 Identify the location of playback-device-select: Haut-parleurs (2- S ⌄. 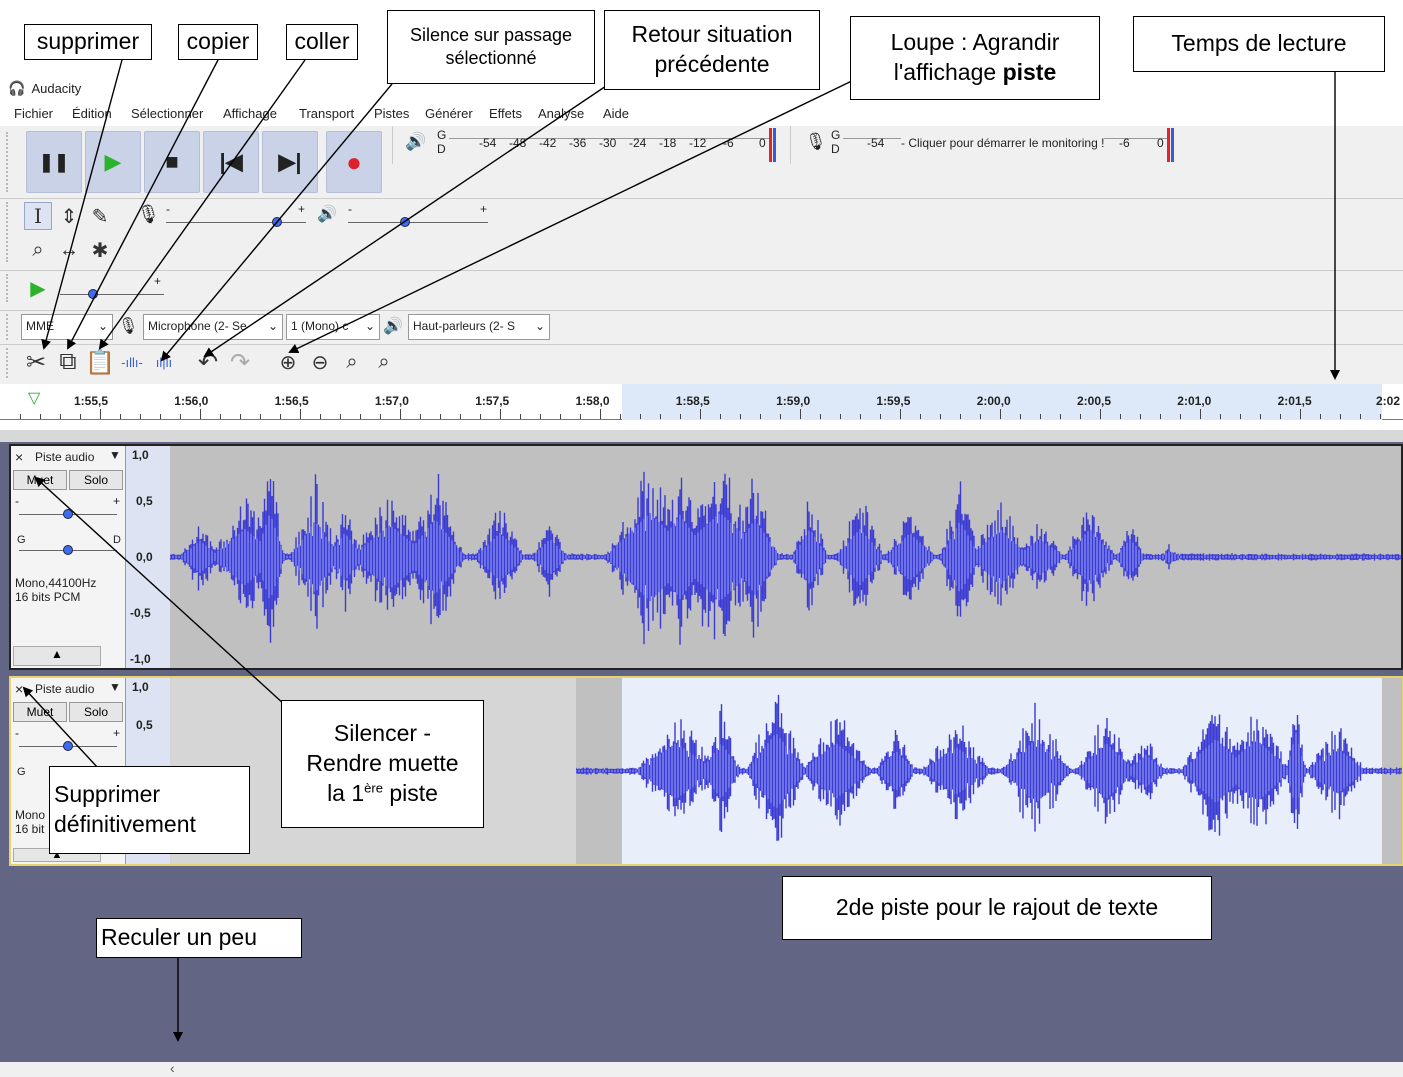
(479, 327).